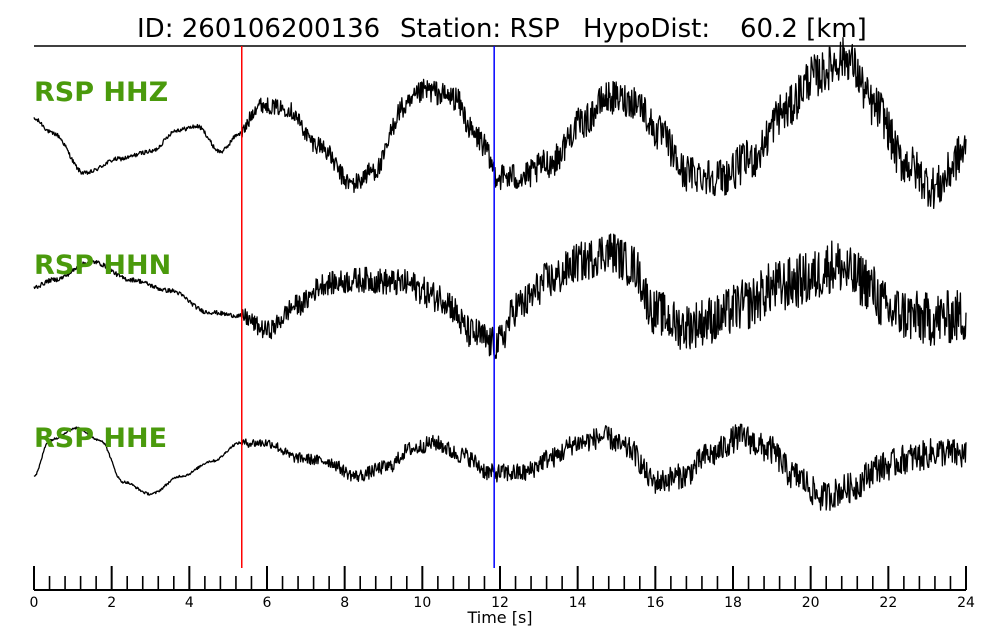  What do you see at coordinates (655, 603) in the screenshot?
I see `x-tick-label: 16` at bounding box center [655, 603].